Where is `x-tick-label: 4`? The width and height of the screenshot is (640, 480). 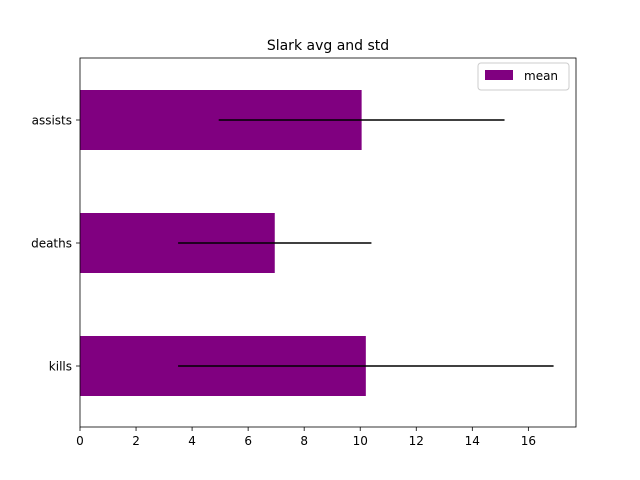
x-tick-label: 4 is located at coordinates (192, 441).